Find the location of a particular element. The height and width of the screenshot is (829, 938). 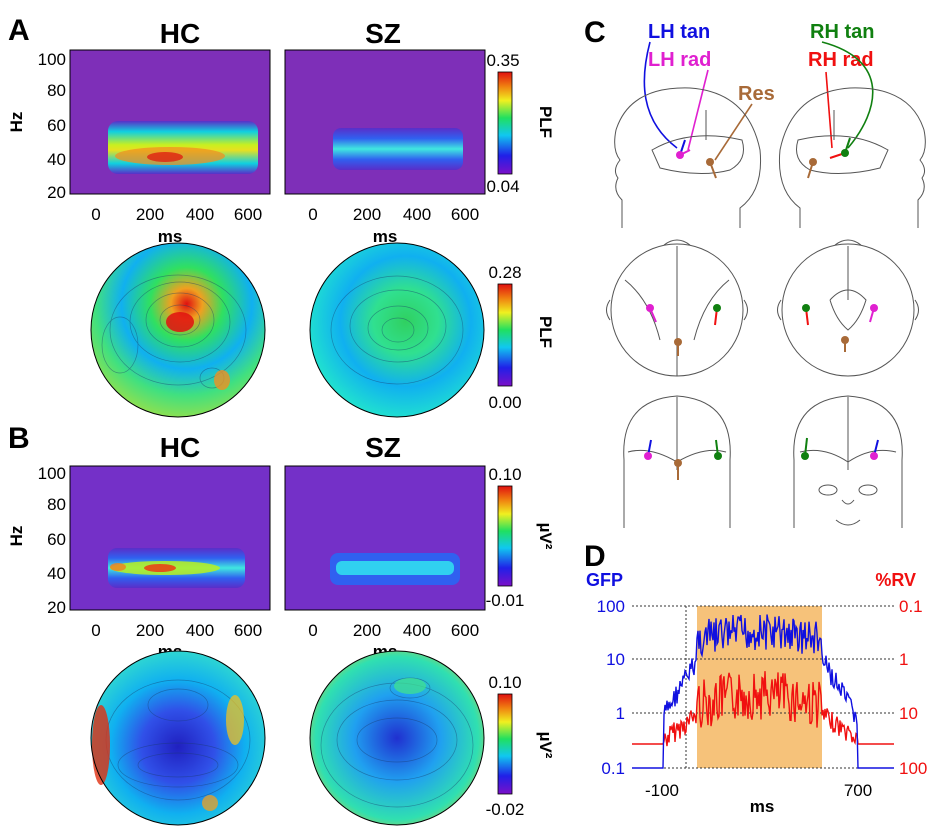

panel-a-sz-title: SZ is located at coordinates (383, 33).